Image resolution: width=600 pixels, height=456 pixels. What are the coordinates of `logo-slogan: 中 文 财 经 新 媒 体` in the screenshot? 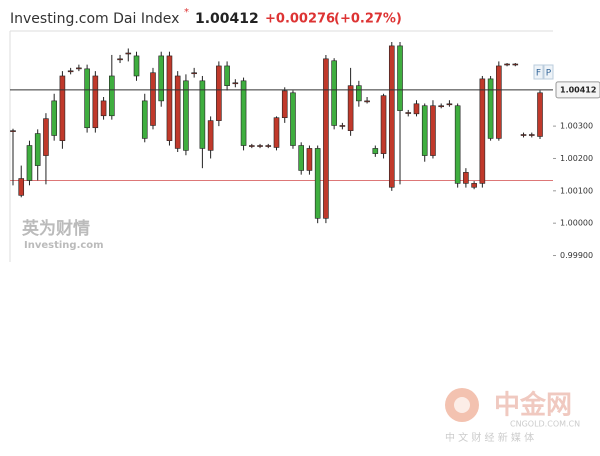 It's located at (489, 437).